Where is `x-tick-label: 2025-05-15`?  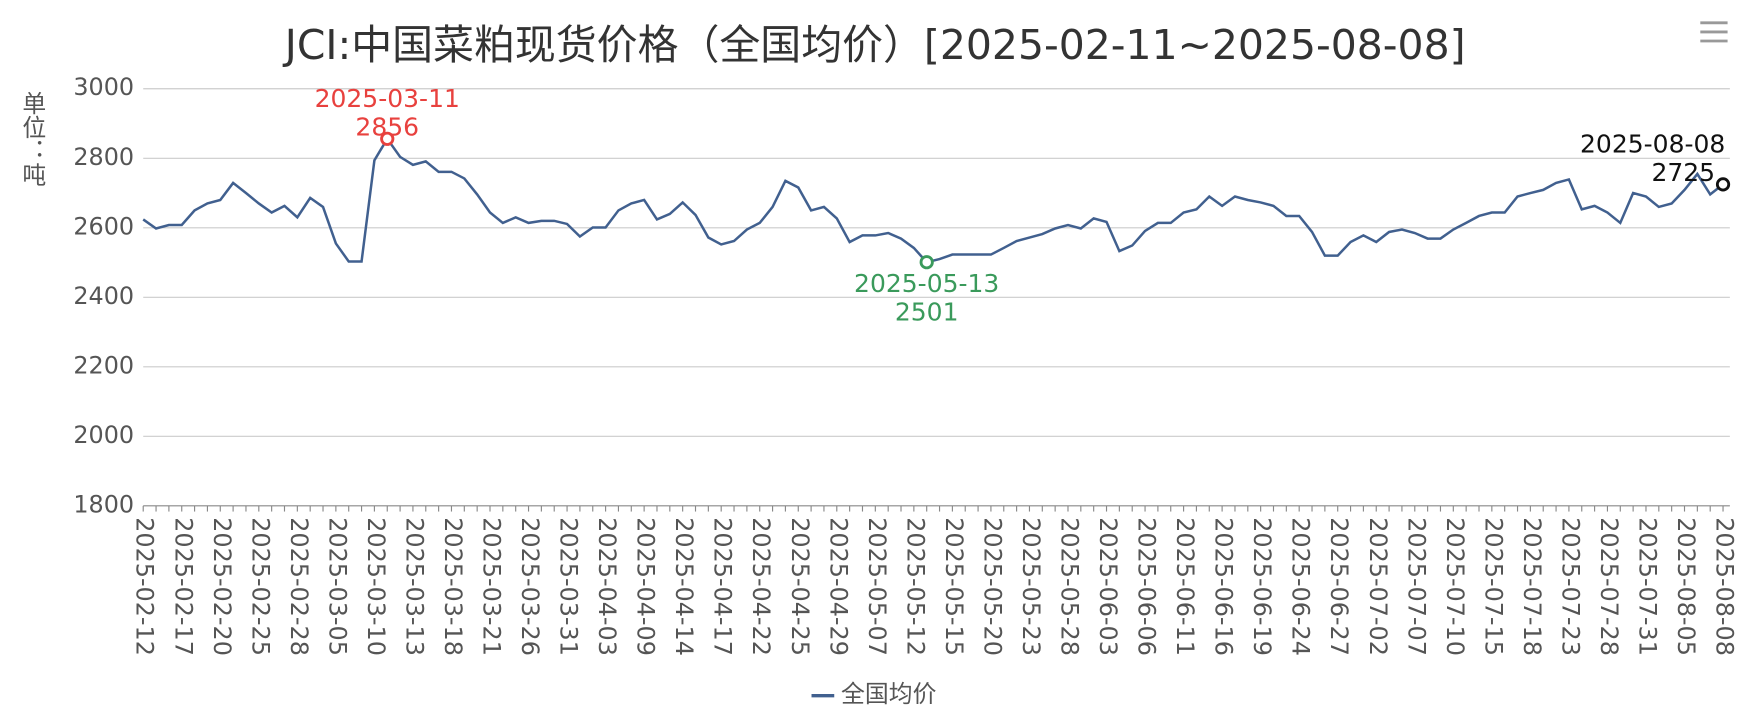
x-tick-label: 2025-05-15 is located at coordinates (954, 586).